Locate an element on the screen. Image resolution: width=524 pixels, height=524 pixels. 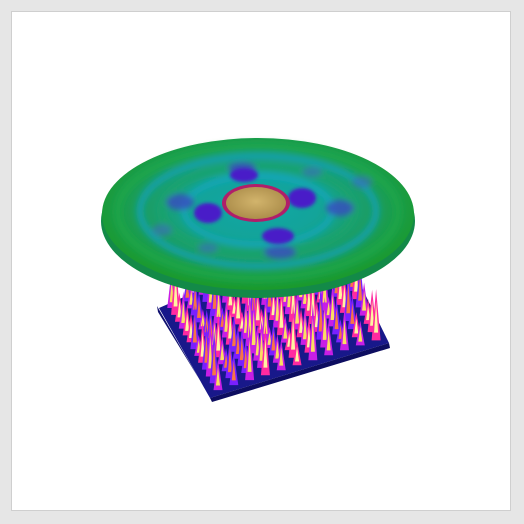
disk-center is located at coordinates (256, 203).